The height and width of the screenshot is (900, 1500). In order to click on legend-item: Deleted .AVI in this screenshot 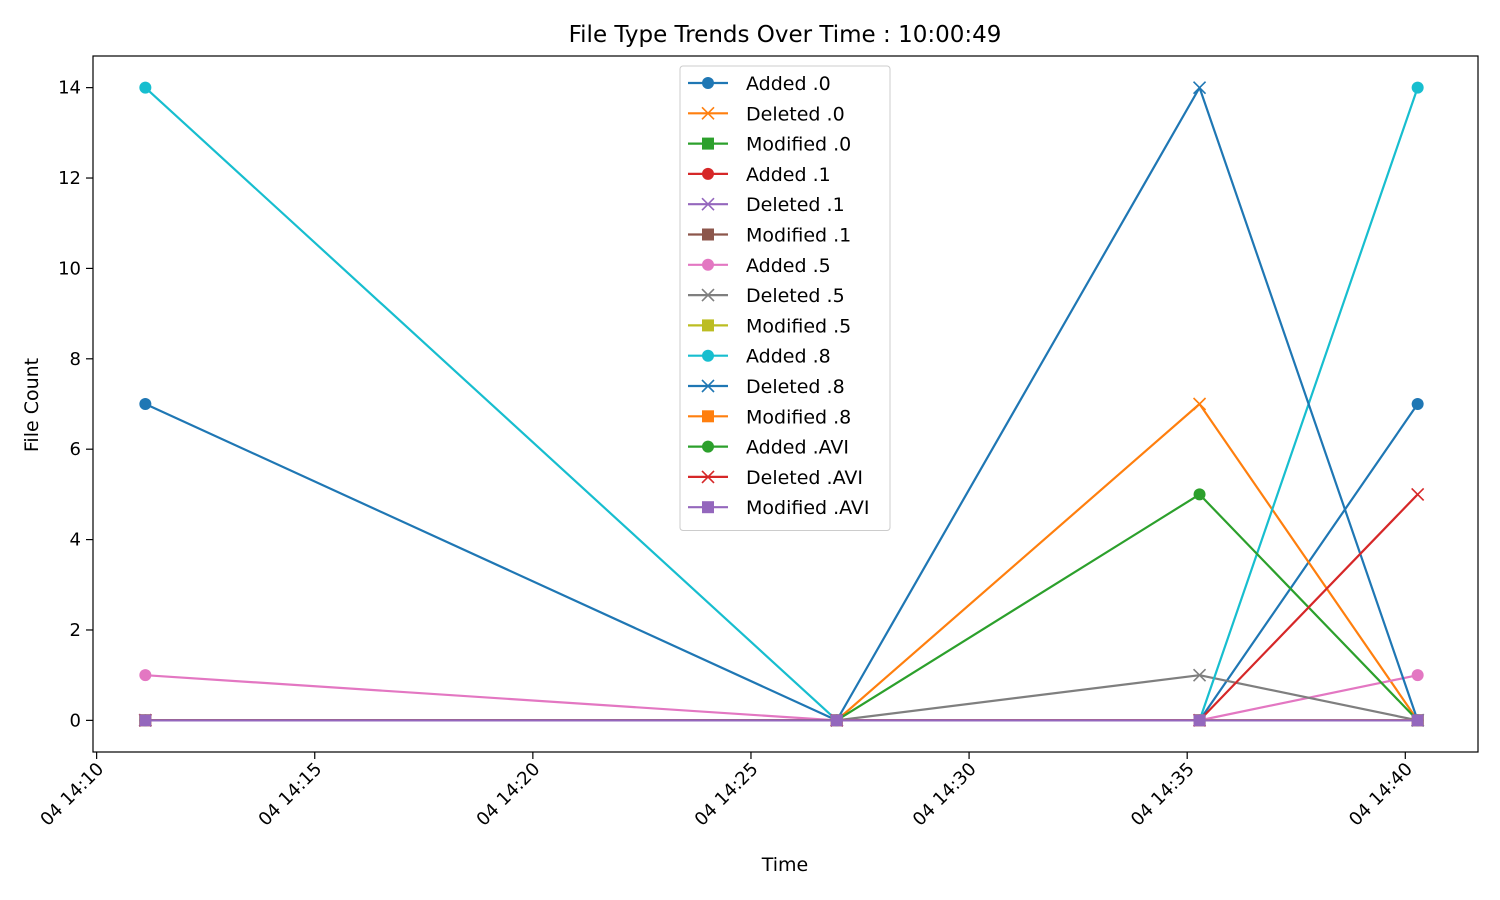, I will do `click(775, 478)`.